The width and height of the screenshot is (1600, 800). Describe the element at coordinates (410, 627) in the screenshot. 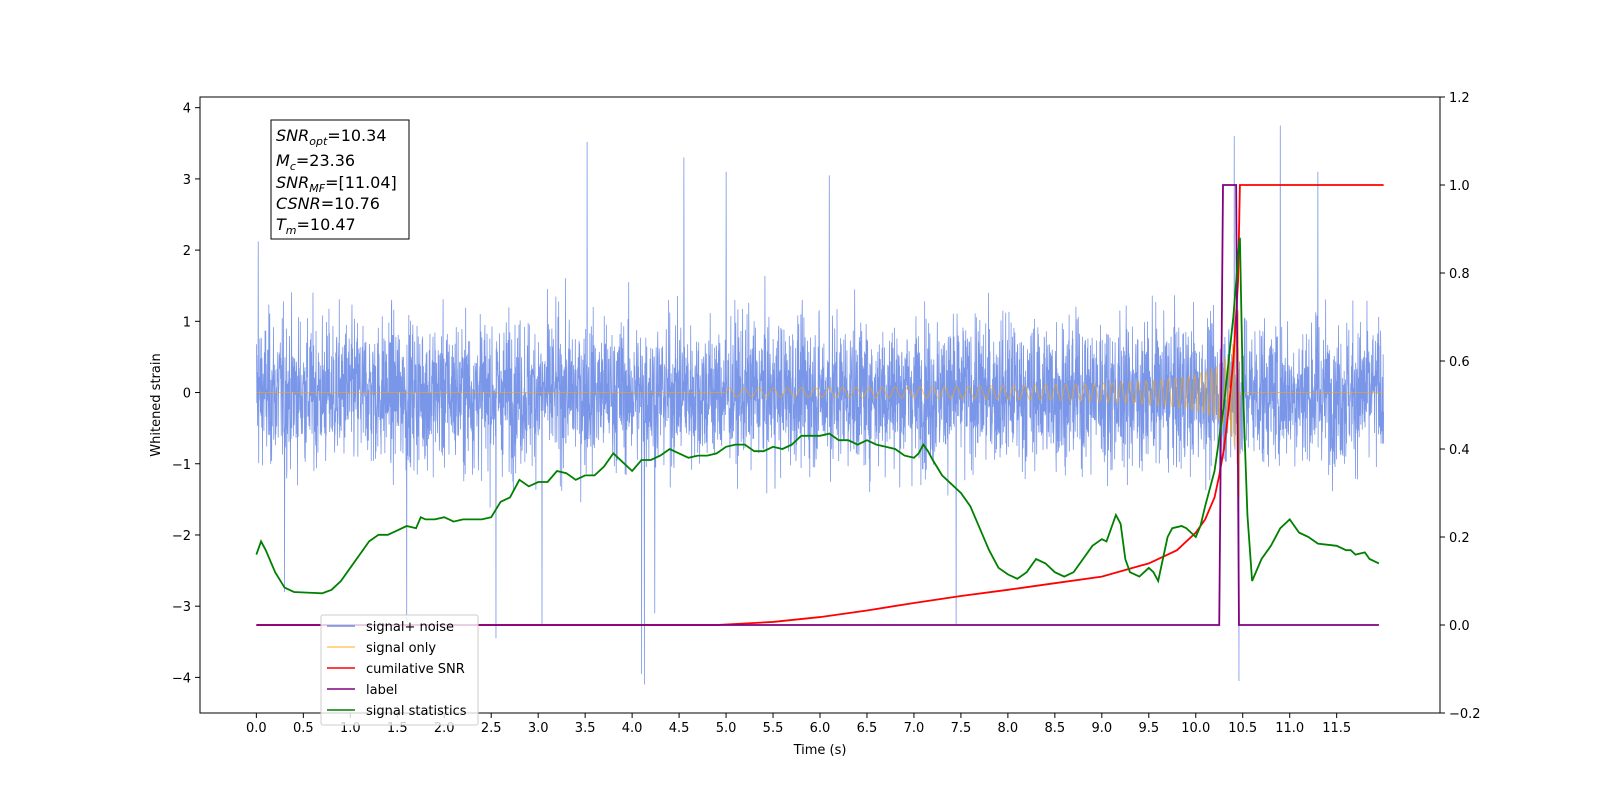

I see `legend-label-signal-noise: signal+ noise` at that location.